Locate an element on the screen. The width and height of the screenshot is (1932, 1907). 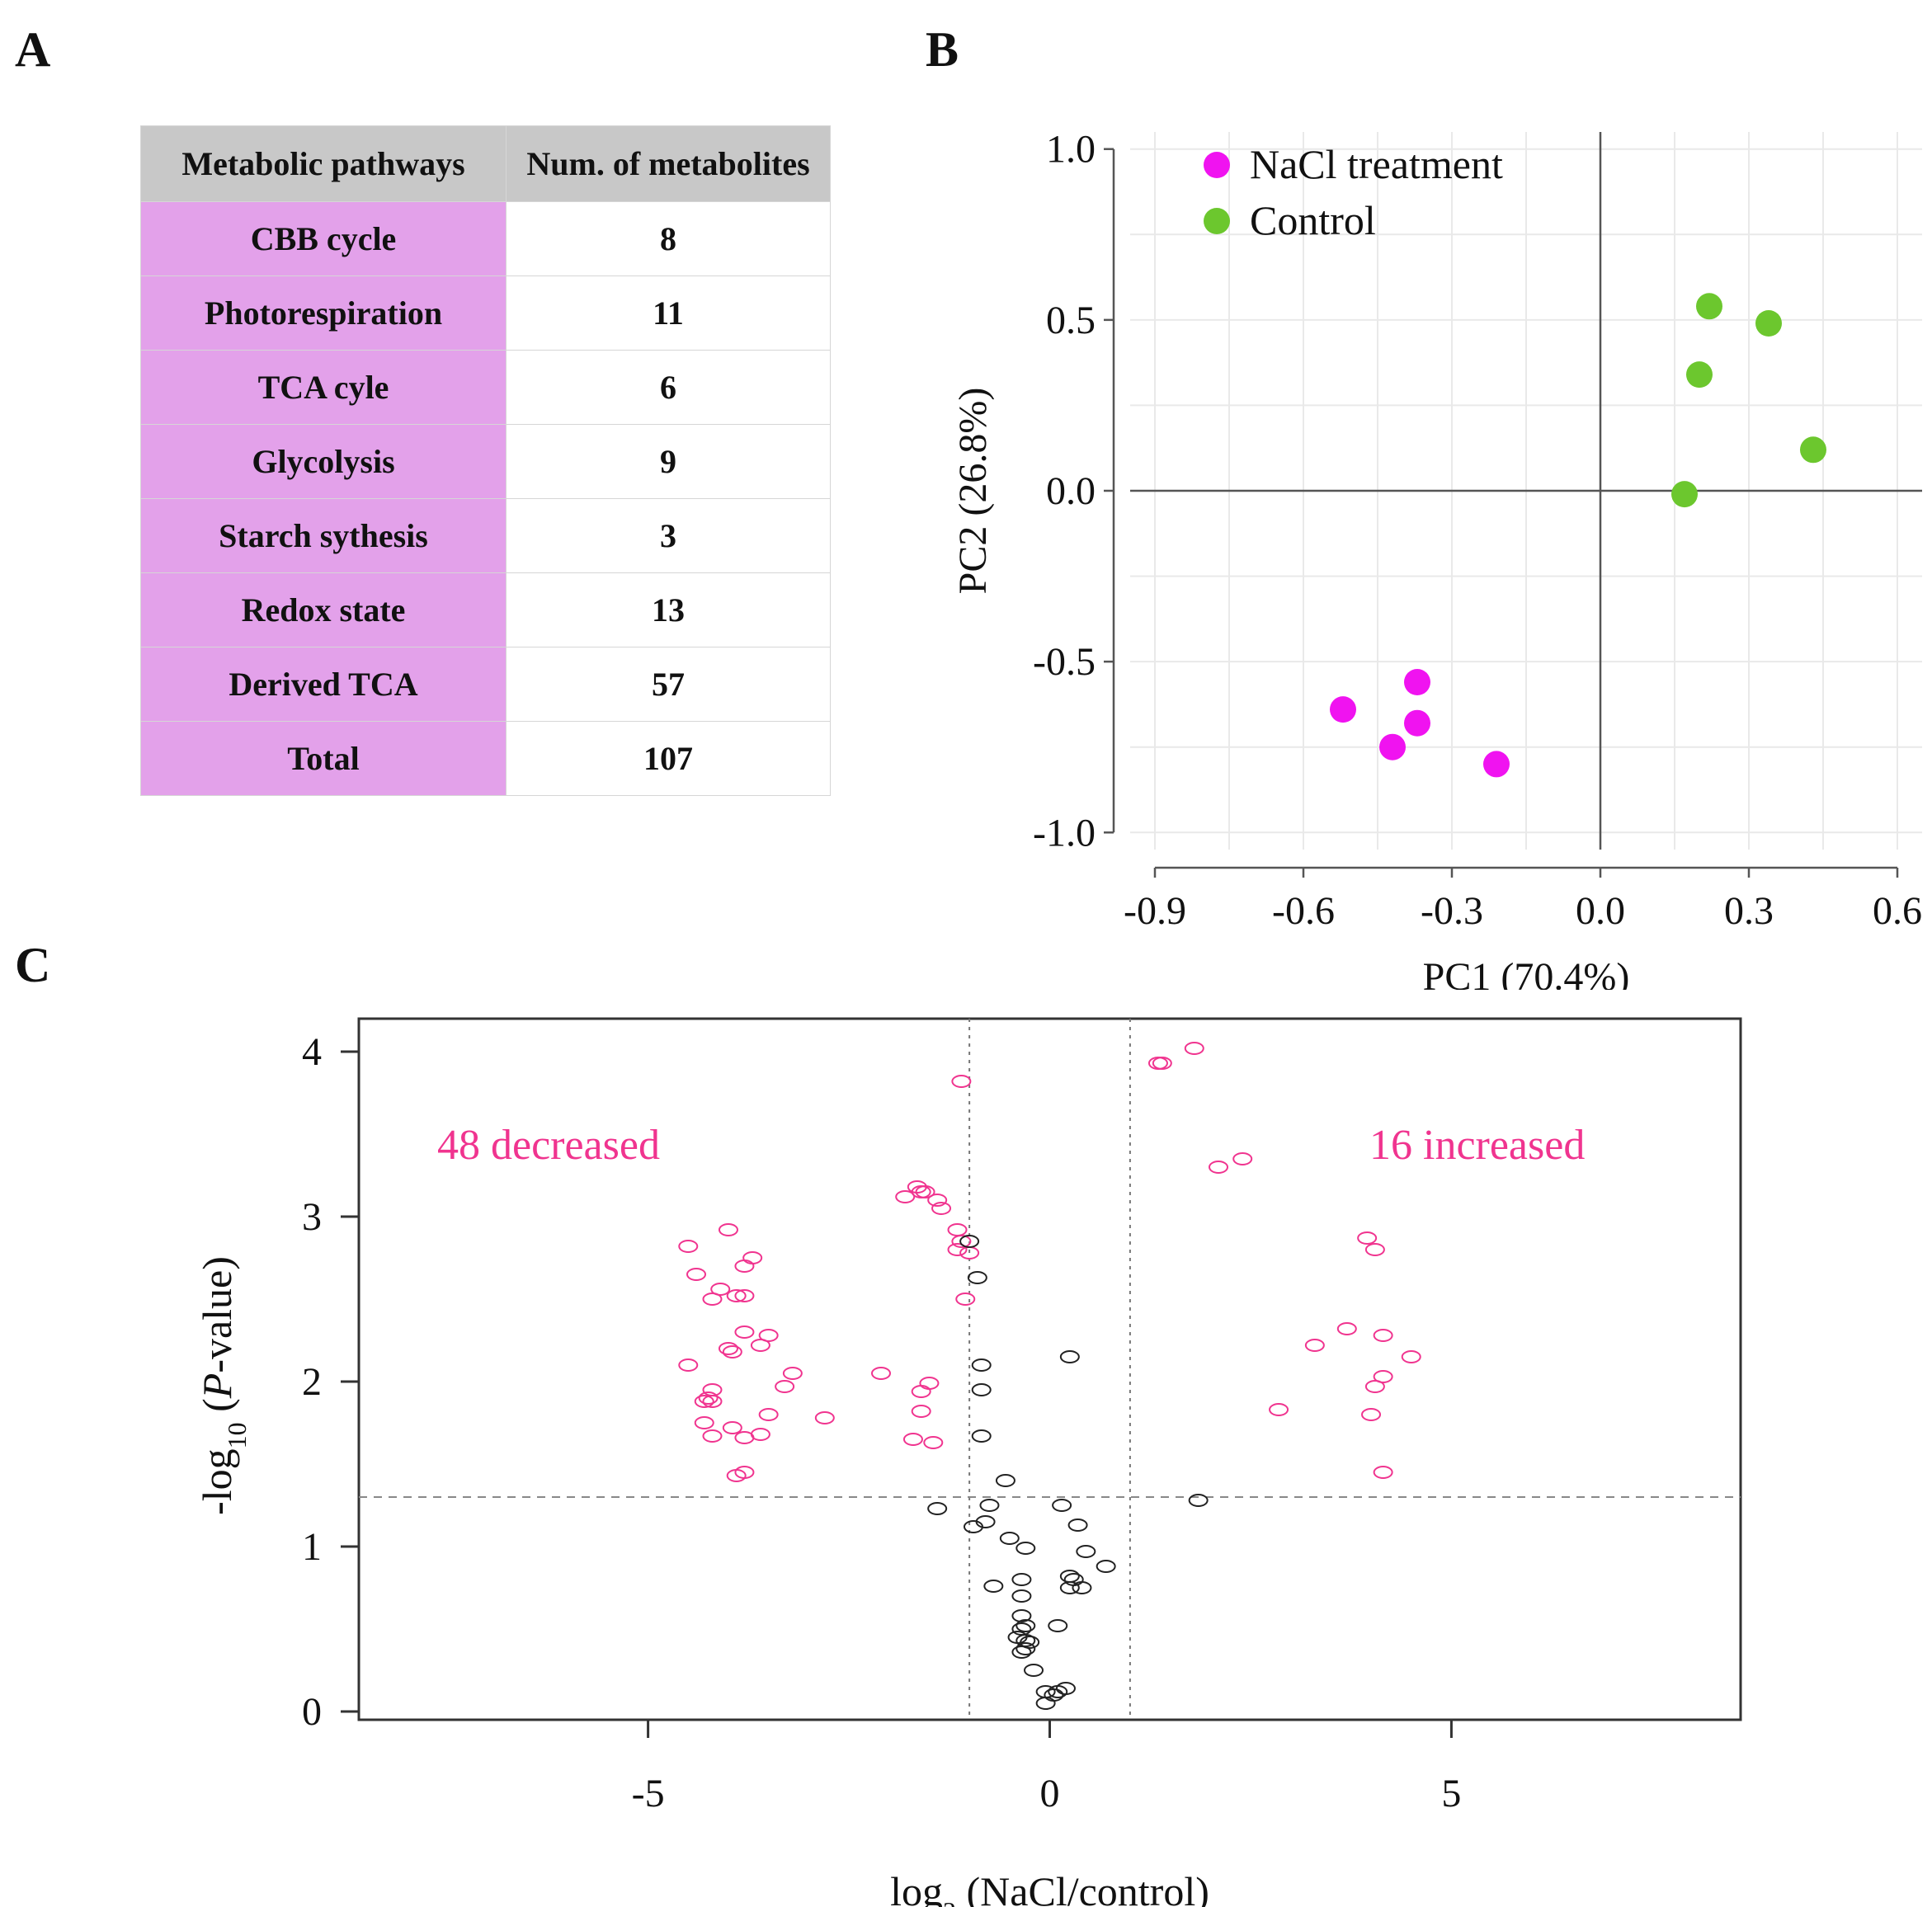
pathway-cell: Starch sythesis is located at coordinates (323, 535).